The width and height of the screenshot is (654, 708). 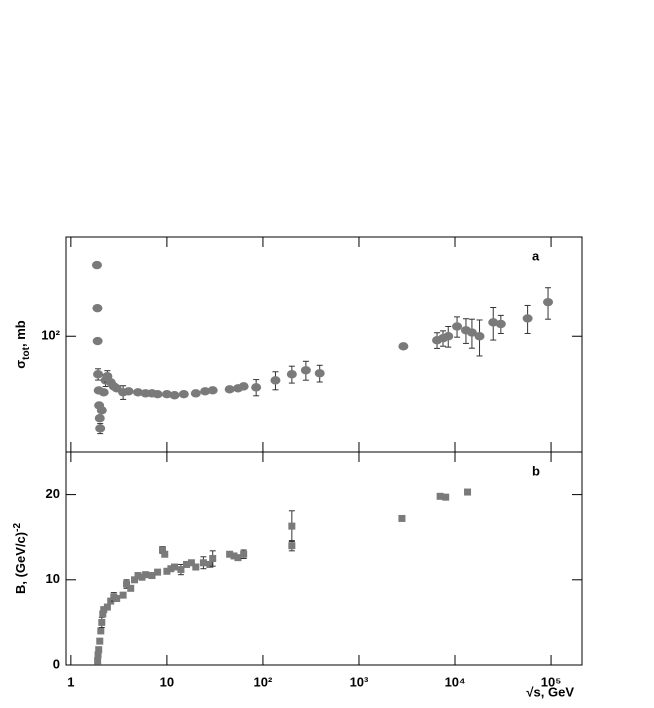 I want to click on x-tick-label: 10⁴, so click(x=455, y=681).